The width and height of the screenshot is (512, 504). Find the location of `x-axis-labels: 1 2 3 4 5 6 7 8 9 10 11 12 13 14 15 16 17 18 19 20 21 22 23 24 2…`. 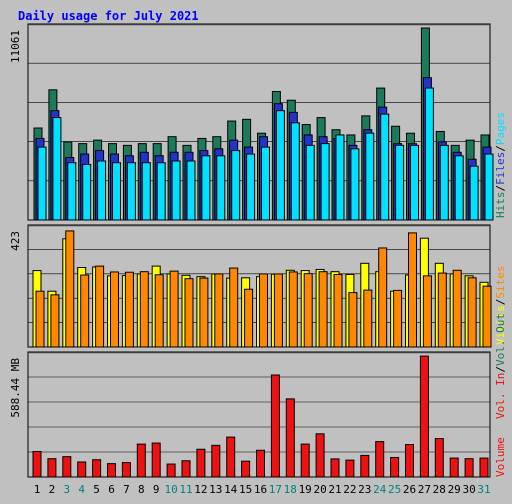

x-axis-labels: 1 2 3 4 5 6 7 8 9 10 11 12 13 14 15 16 17 18 19 20 21 22 23 24 2… is located at coordinates (262, 489).